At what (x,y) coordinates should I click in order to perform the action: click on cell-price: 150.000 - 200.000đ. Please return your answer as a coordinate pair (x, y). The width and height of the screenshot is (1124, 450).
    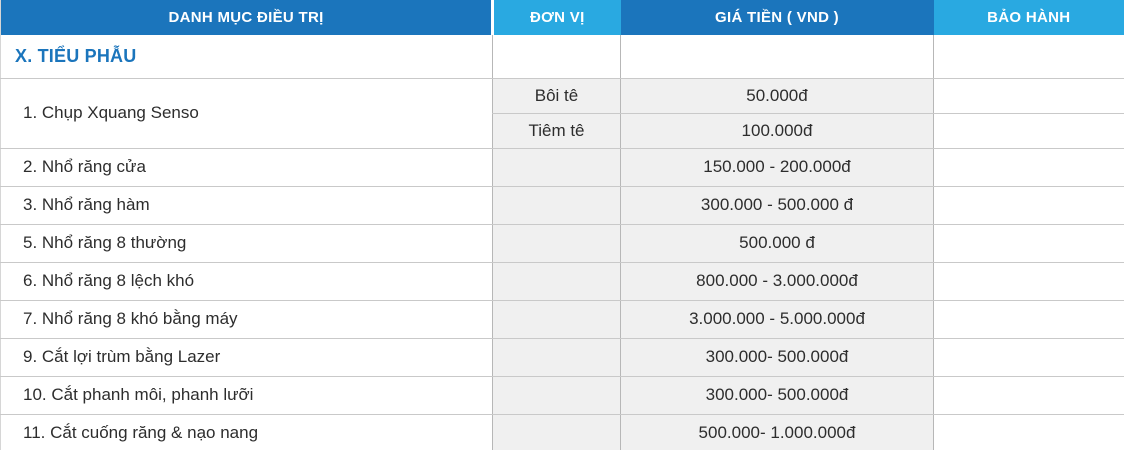
    Looking at the image, I should click on (777, 167).